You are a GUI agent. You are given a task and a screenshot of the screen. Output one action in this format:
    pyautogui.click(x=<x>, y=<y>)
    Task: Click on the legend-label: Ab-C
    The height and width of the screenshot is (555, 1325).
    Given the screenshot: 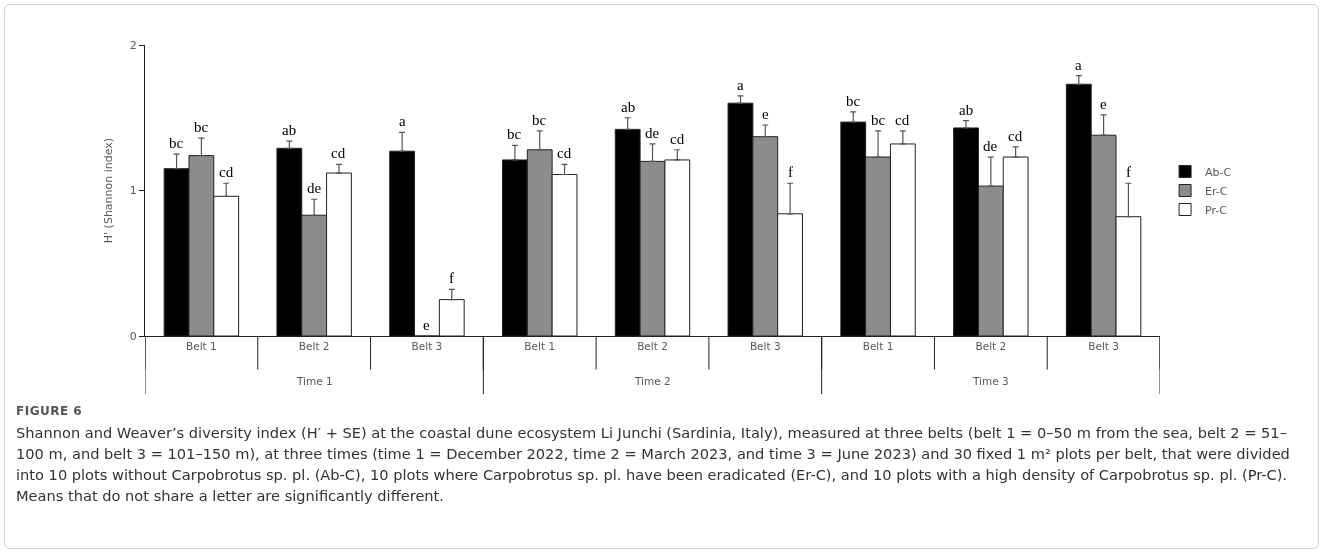 What is the action you would take?
    pyautogui.click(x=1218, y=172)
    